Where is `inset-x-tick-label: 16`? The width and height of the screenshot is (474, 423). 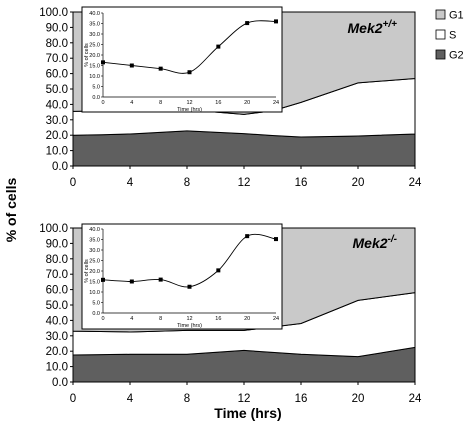 inset-x-tick-label: 16 is located at coordinates (218, 319).